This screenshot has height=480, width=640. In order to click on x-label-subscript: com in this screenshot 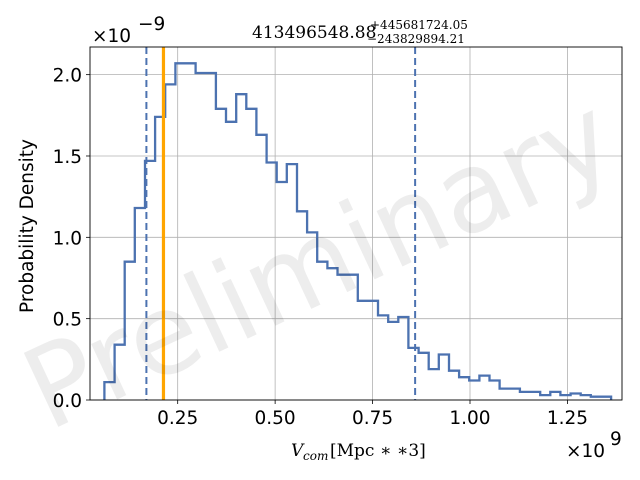, I will do `click(315, 456)`.